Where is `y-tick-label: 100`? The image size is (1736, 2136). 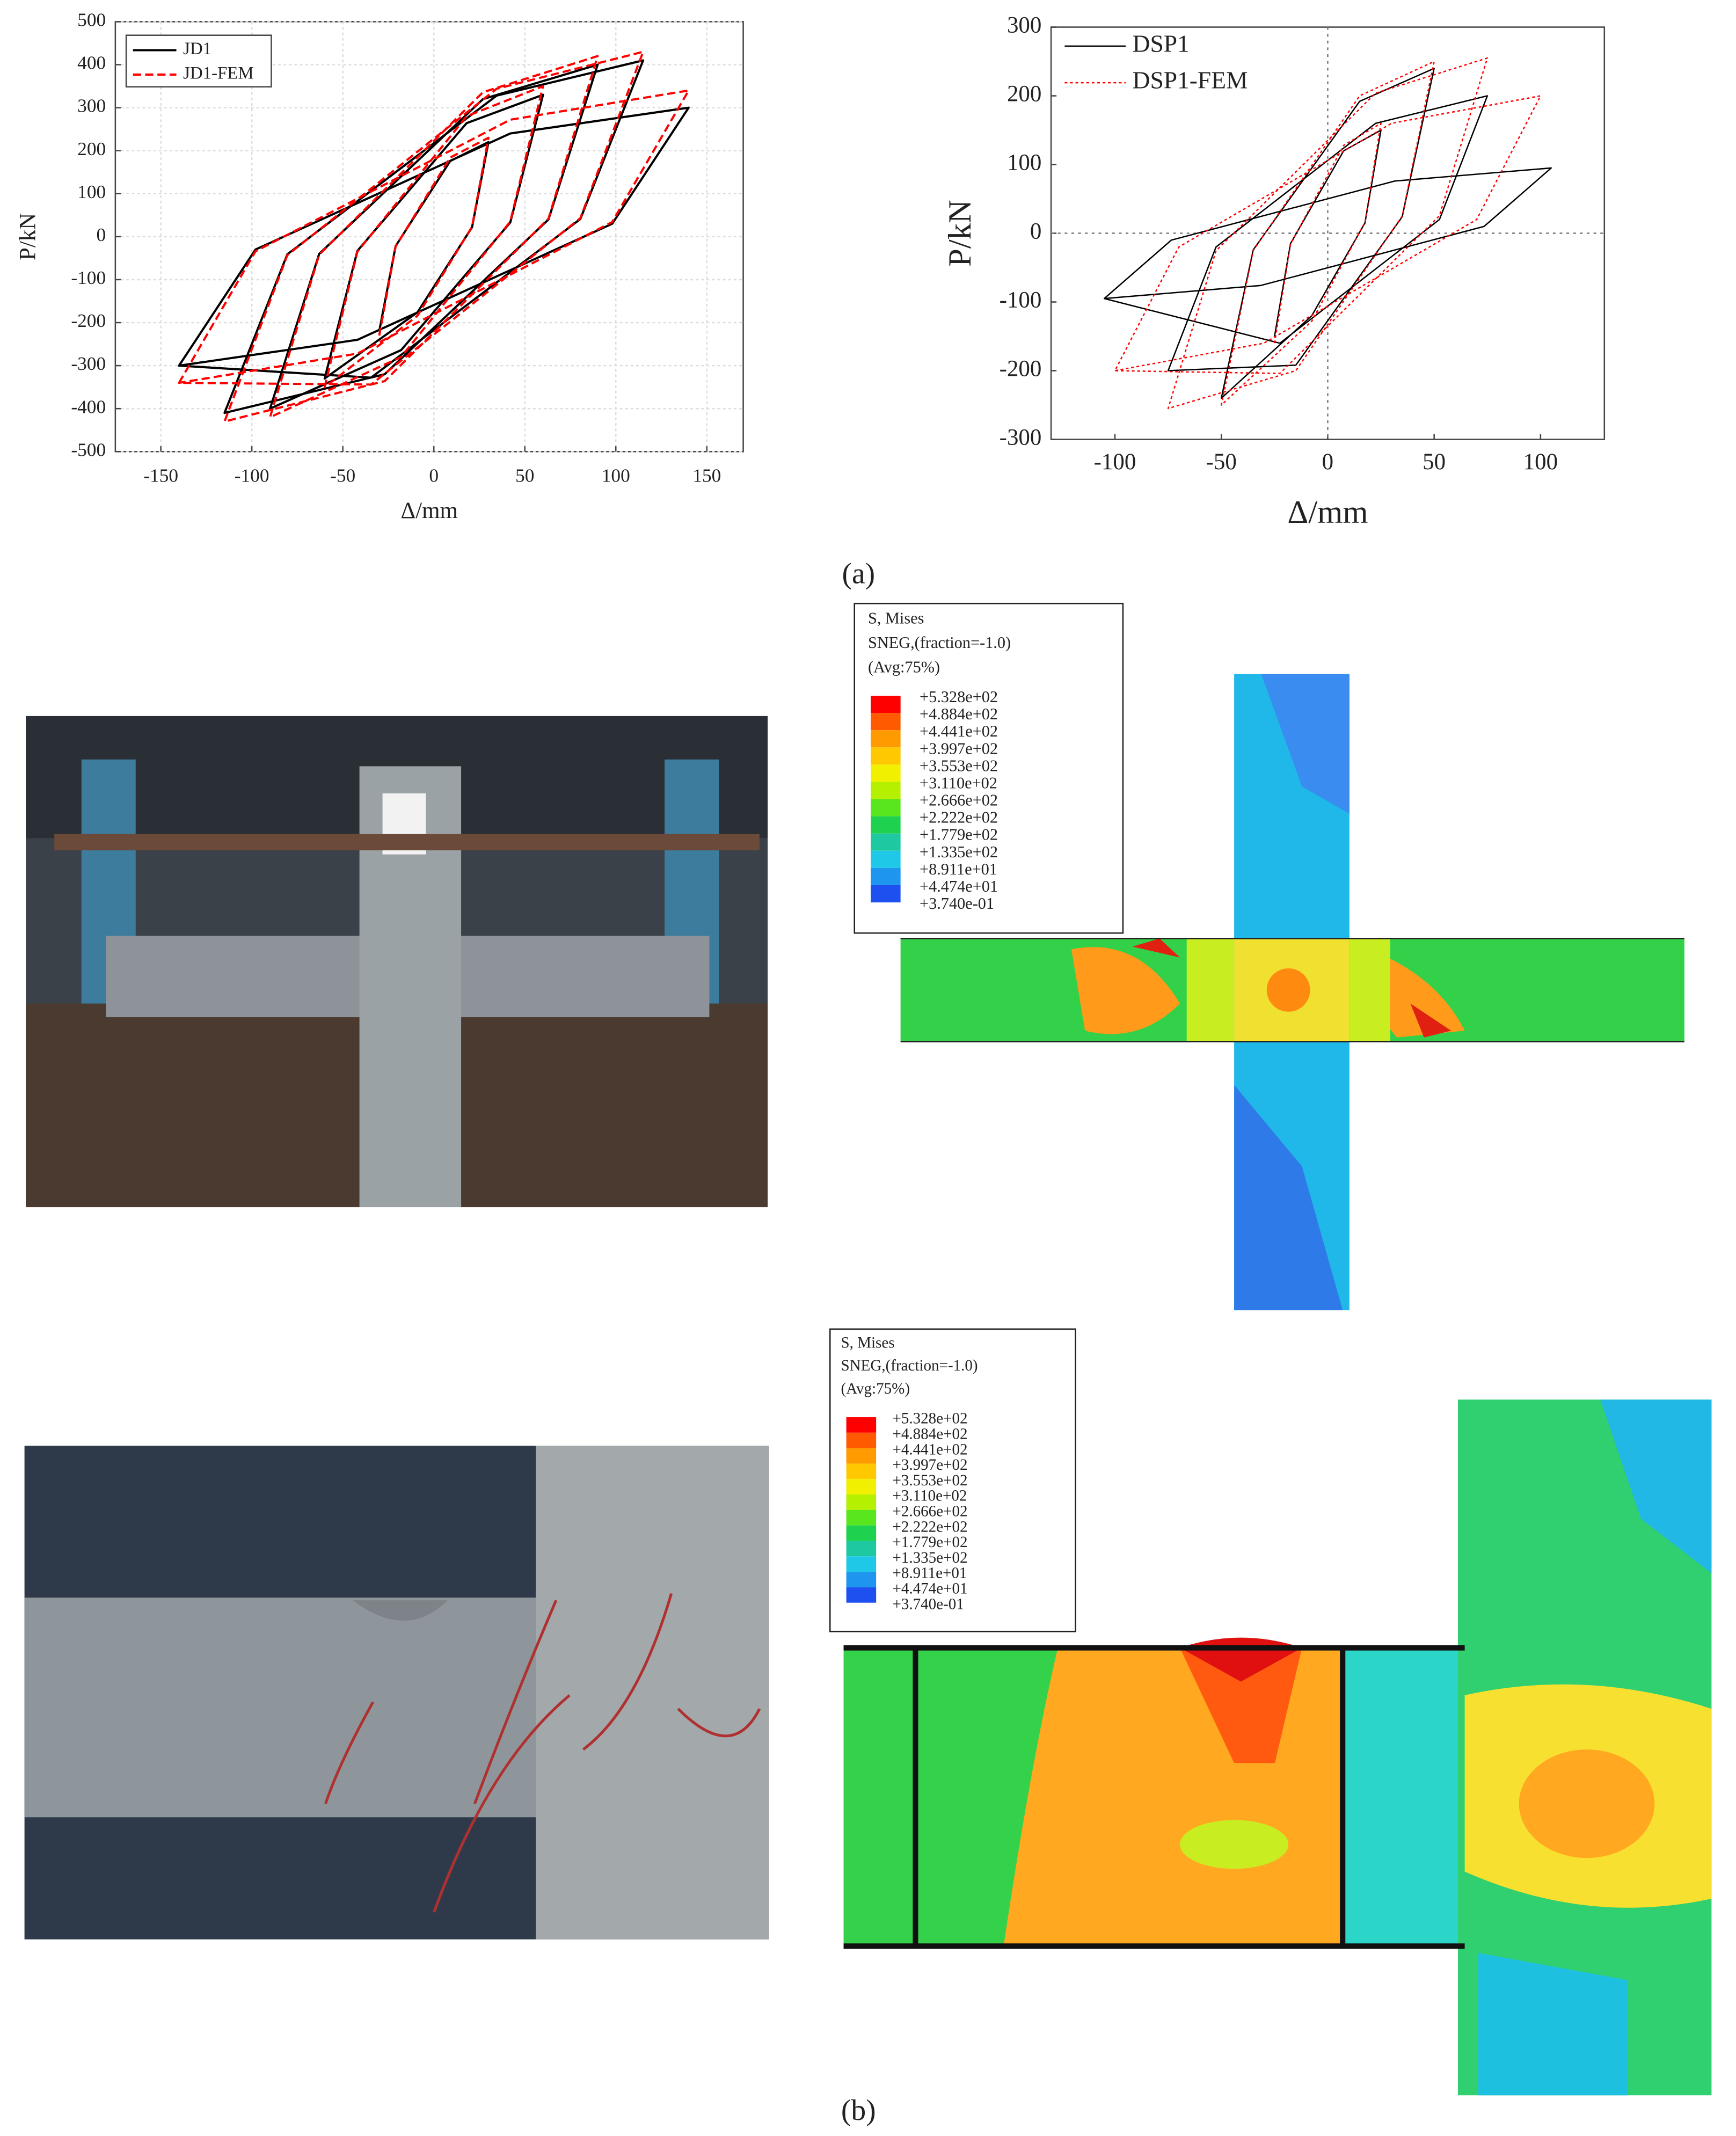
y-tick-label: 100 is located at coordinates (1024, 162).